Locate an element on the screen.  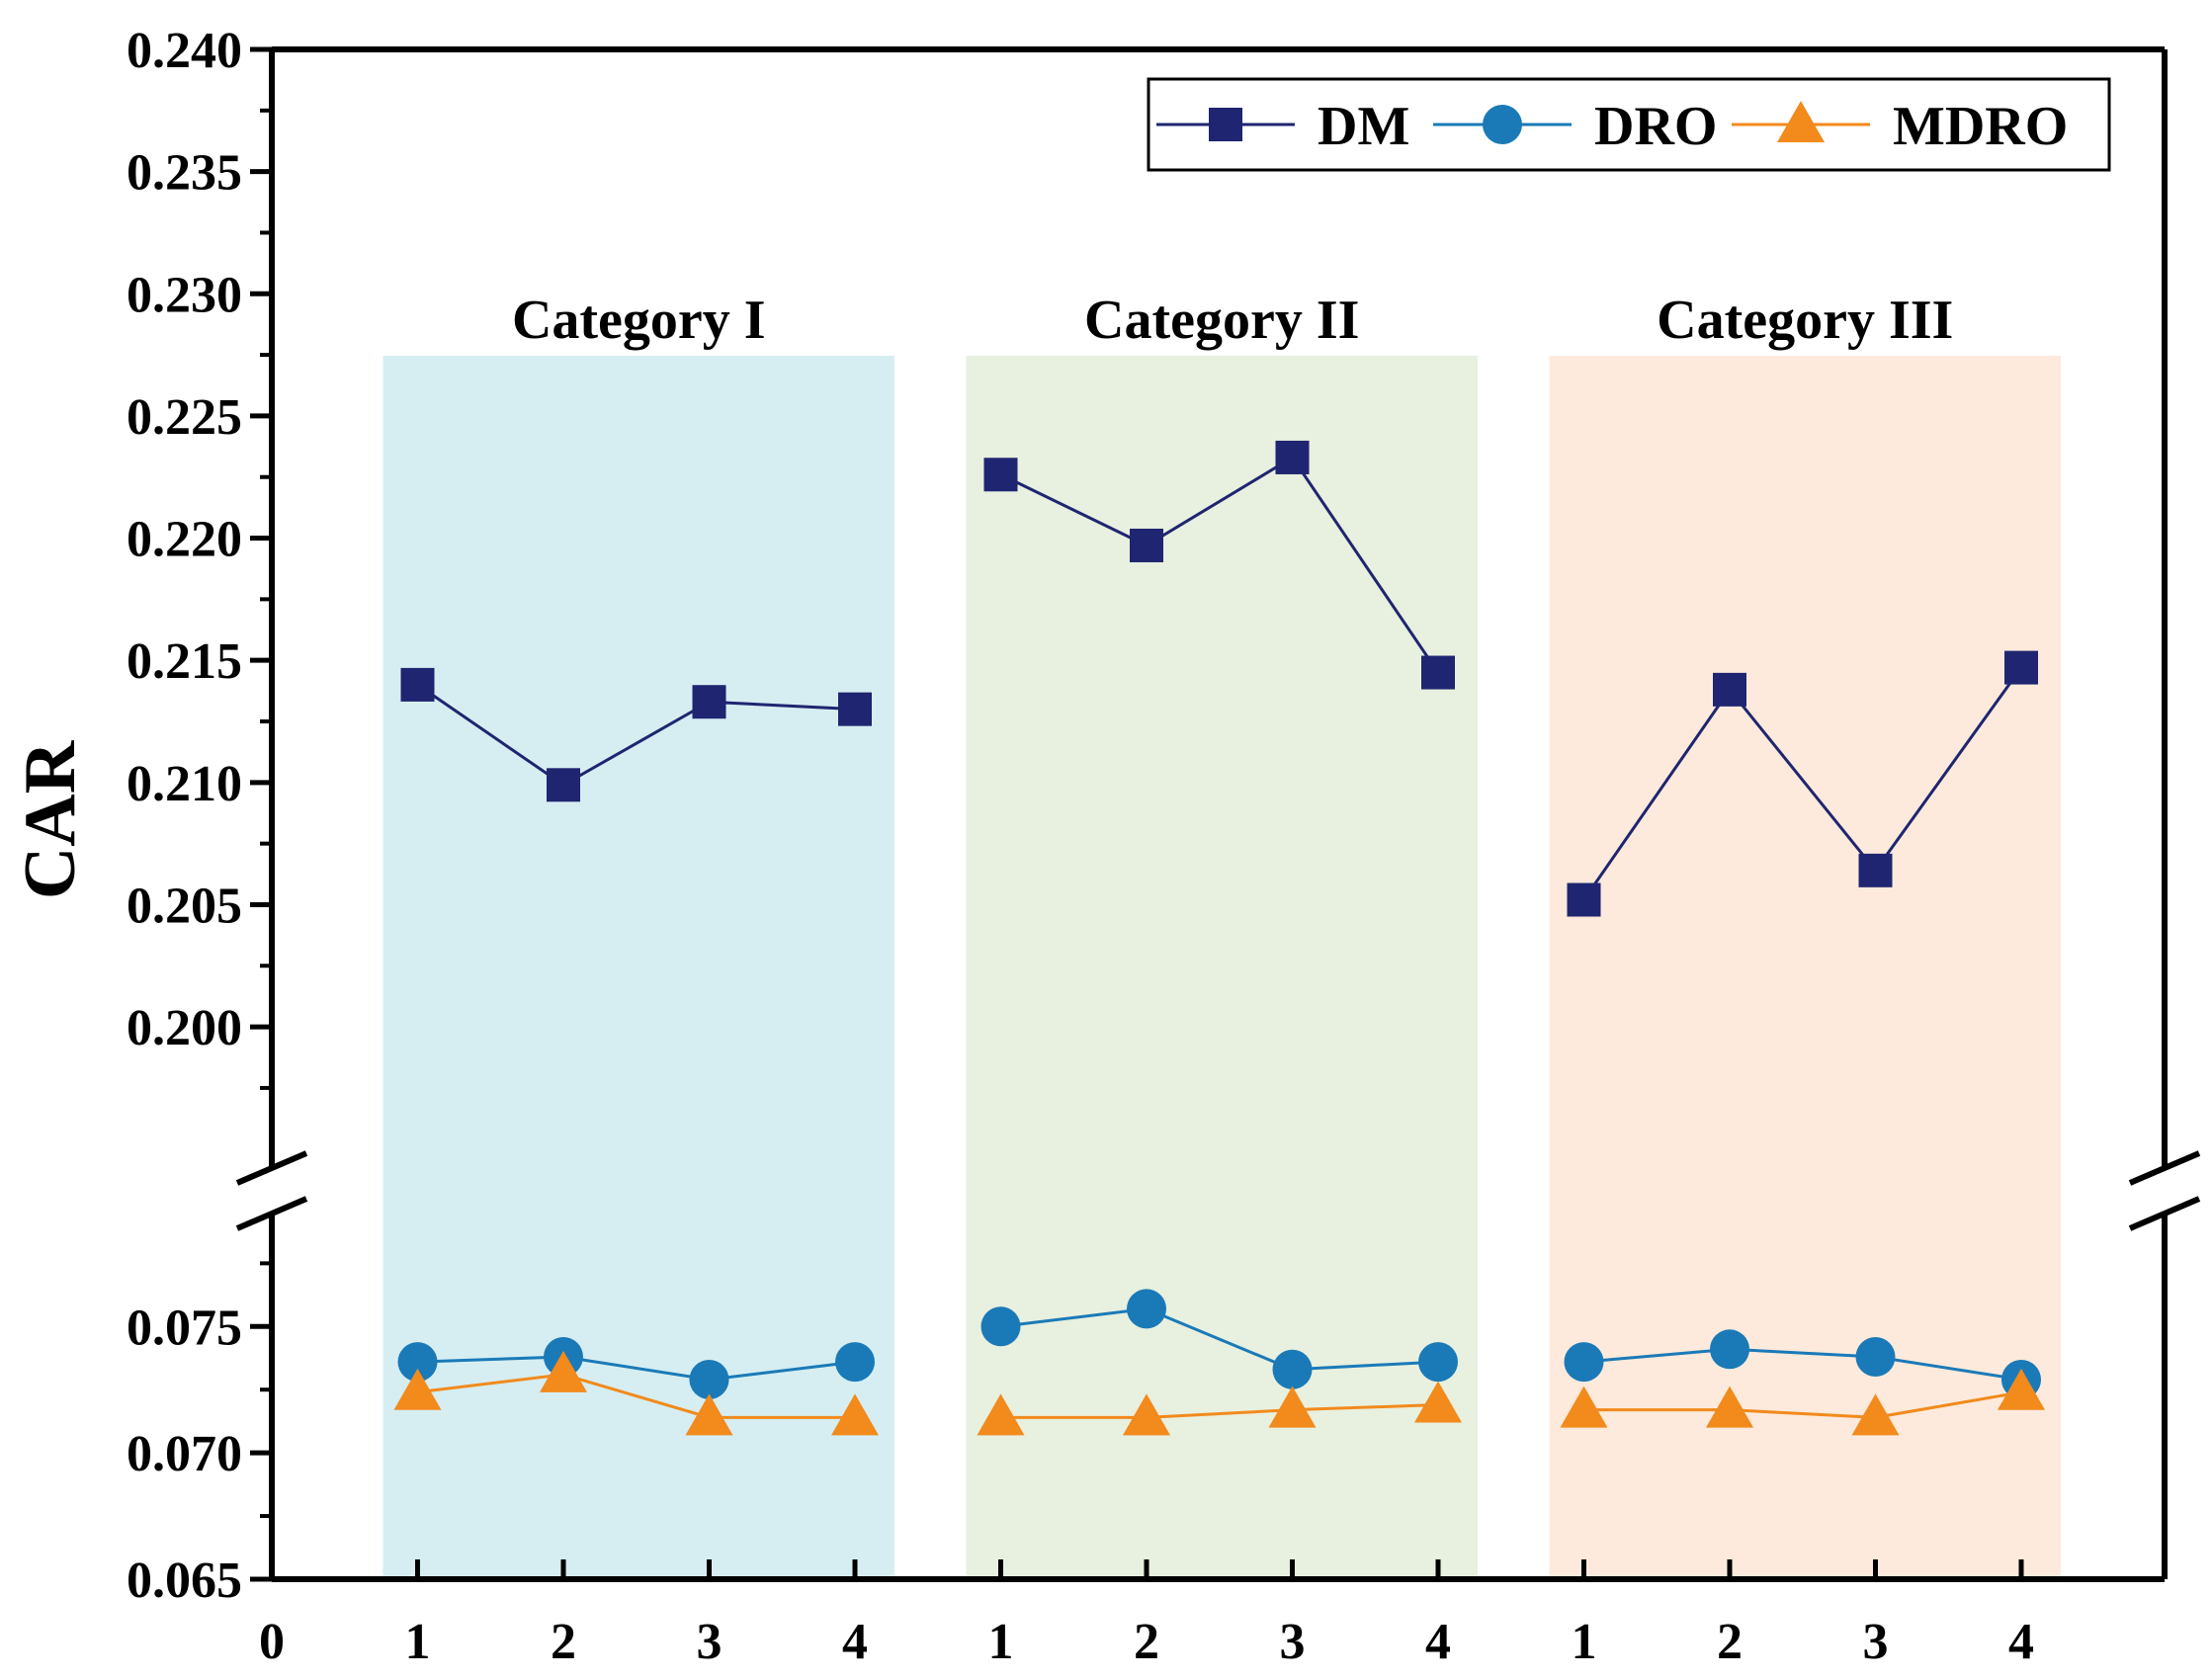
legend: DM DRO MDRO is located at coordinates (1629, 124).